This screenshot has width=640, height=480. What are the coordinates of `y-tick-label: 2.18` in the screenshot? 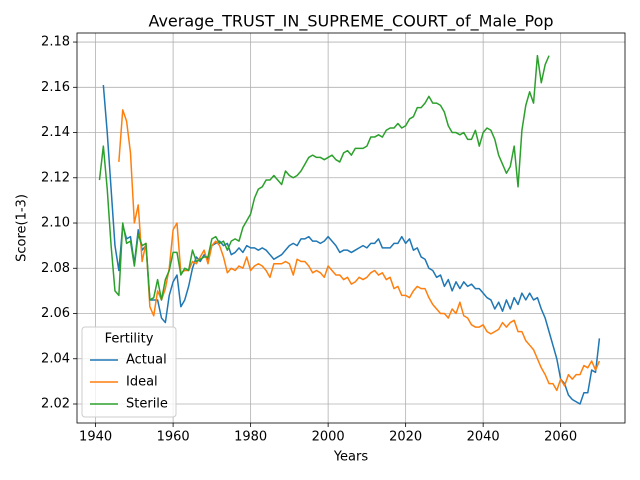 It's located at (55, 42).